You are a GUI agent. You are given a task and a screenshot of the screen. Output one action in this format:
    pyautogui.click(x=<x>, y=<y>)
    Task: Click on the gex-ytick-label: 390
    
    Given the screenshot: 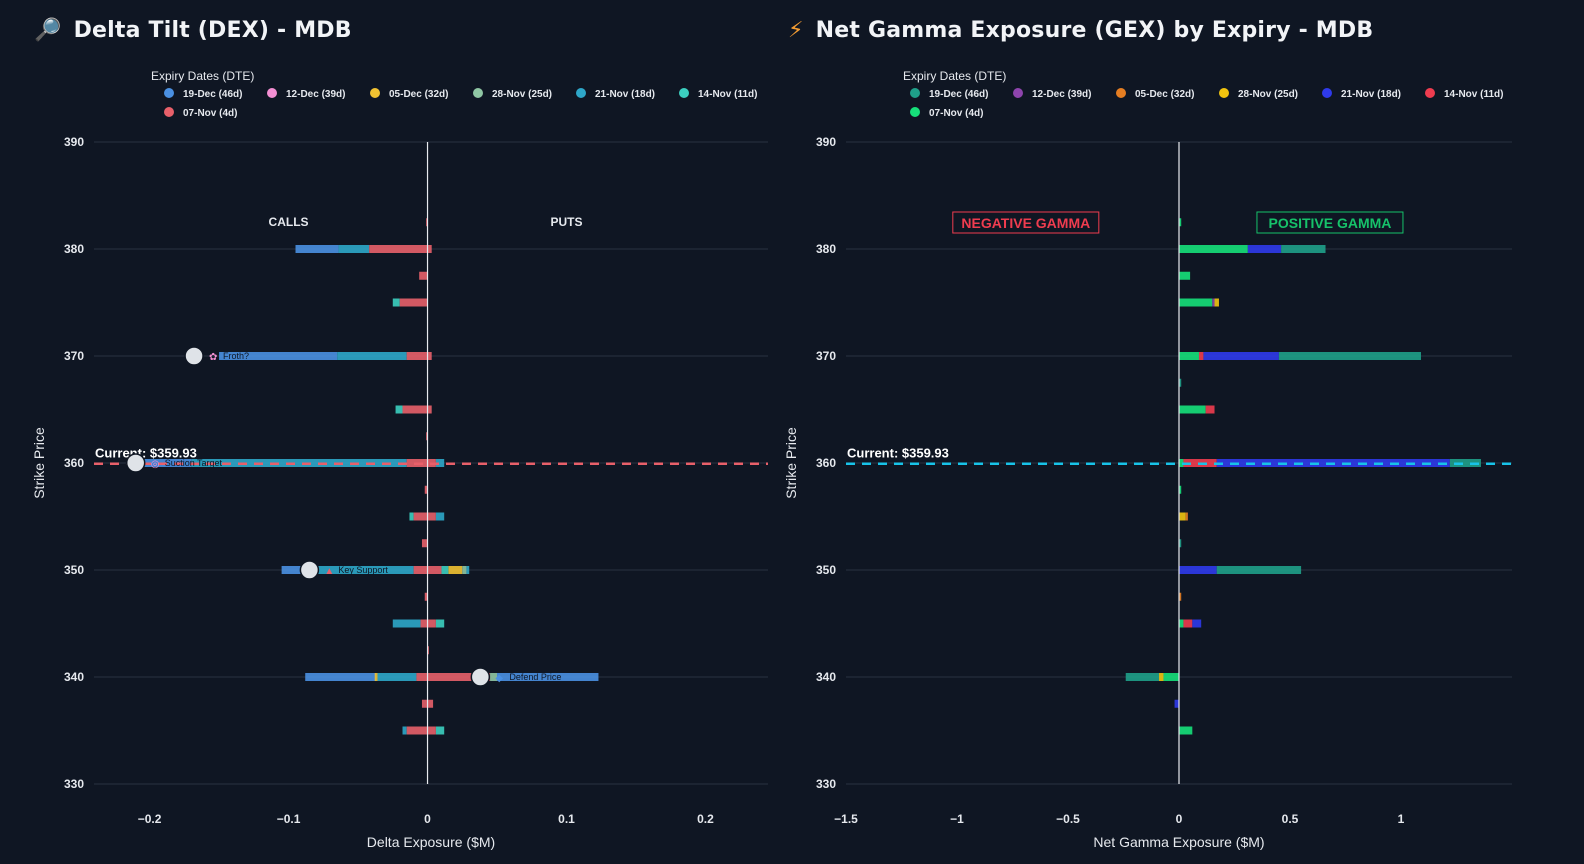 What is the action you would take?
    pyautogui.click(x=826, y=142)
    